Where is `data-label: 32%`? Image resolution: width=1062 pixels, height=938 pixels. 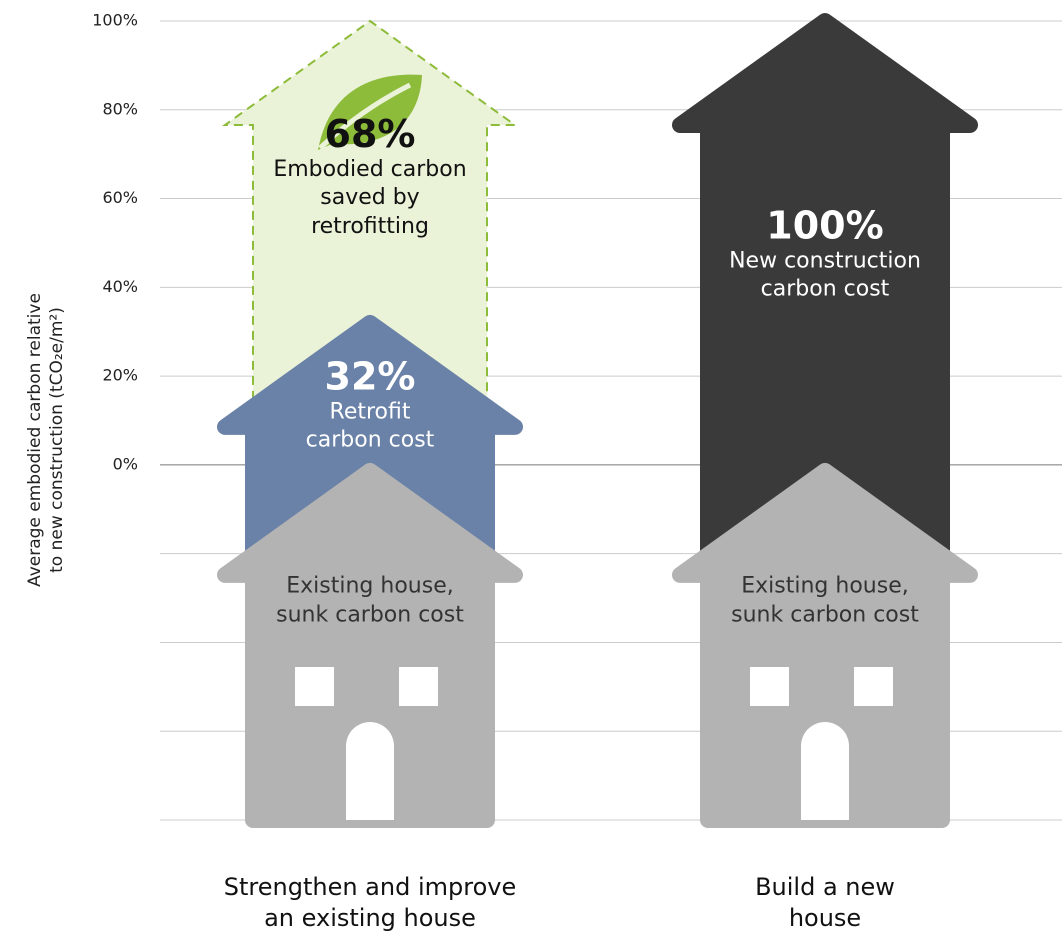
data-label: 32% is located at coordinates (370, 376).